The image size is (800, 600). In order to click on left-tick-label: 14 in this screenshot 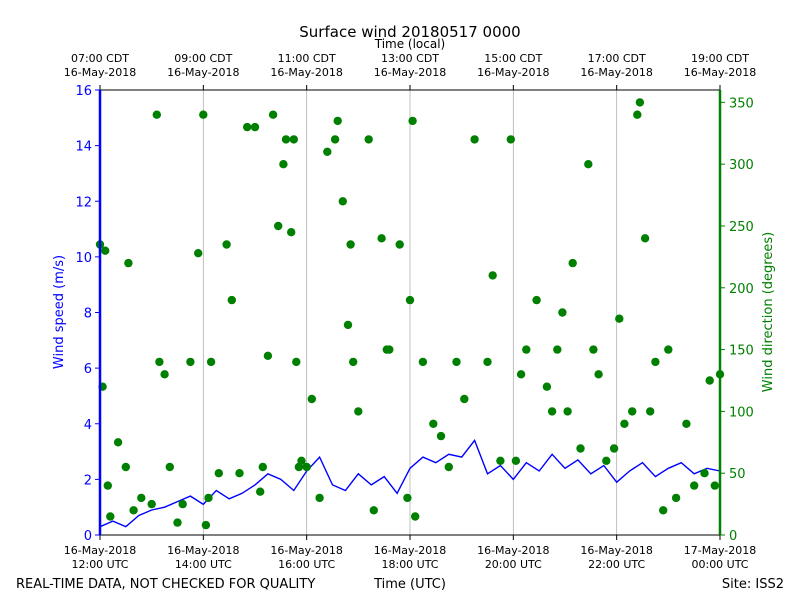, I will do `click(83, 147)`.